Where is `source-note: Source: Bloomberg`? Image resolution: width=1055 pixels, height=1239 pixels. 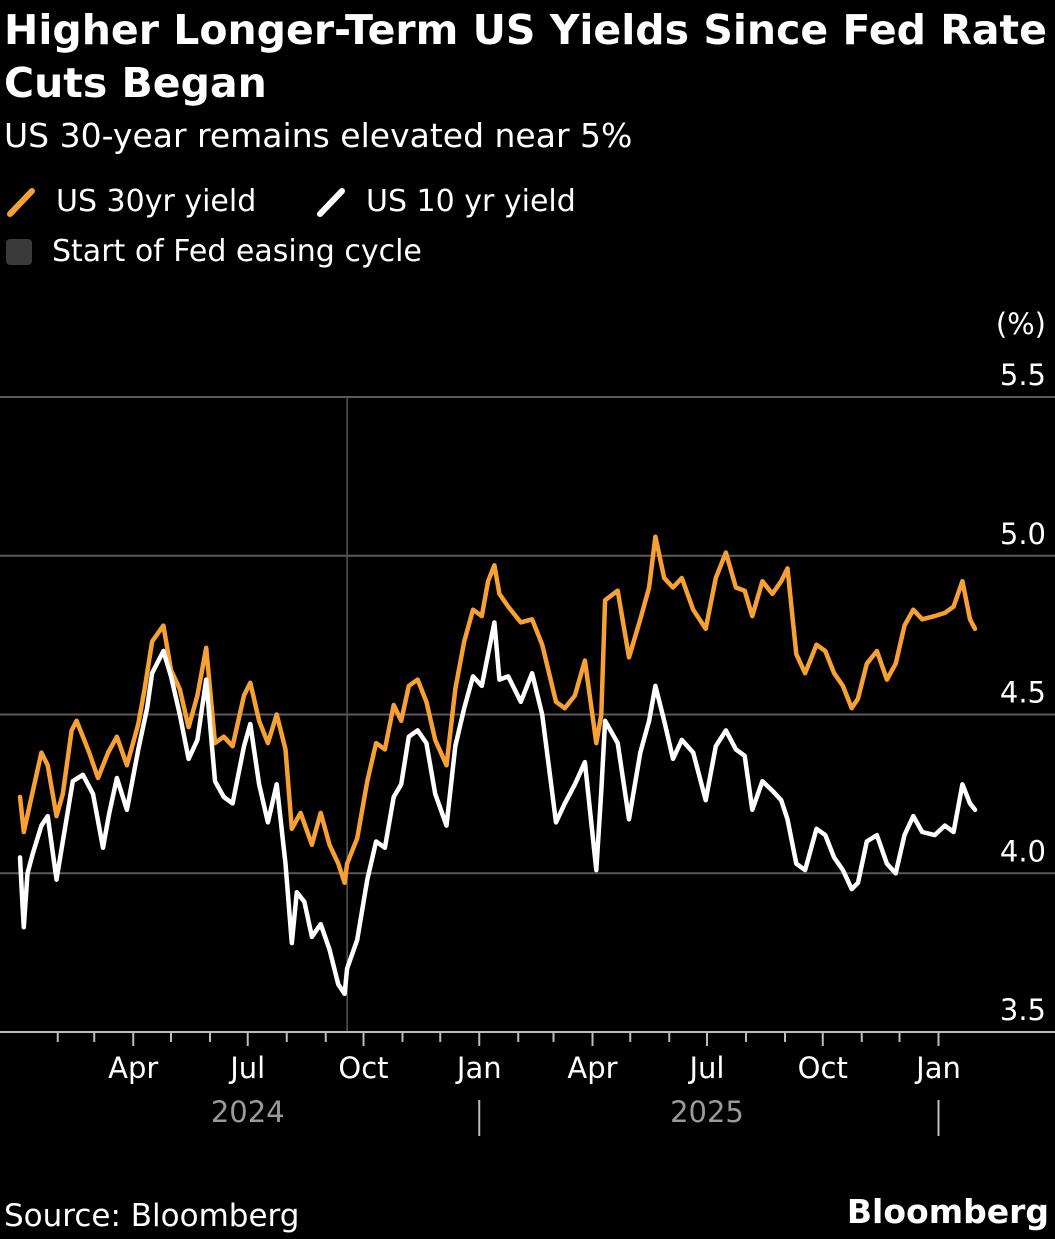
source-note: Source: Bloomberg is located at coordinates (152, 1216).